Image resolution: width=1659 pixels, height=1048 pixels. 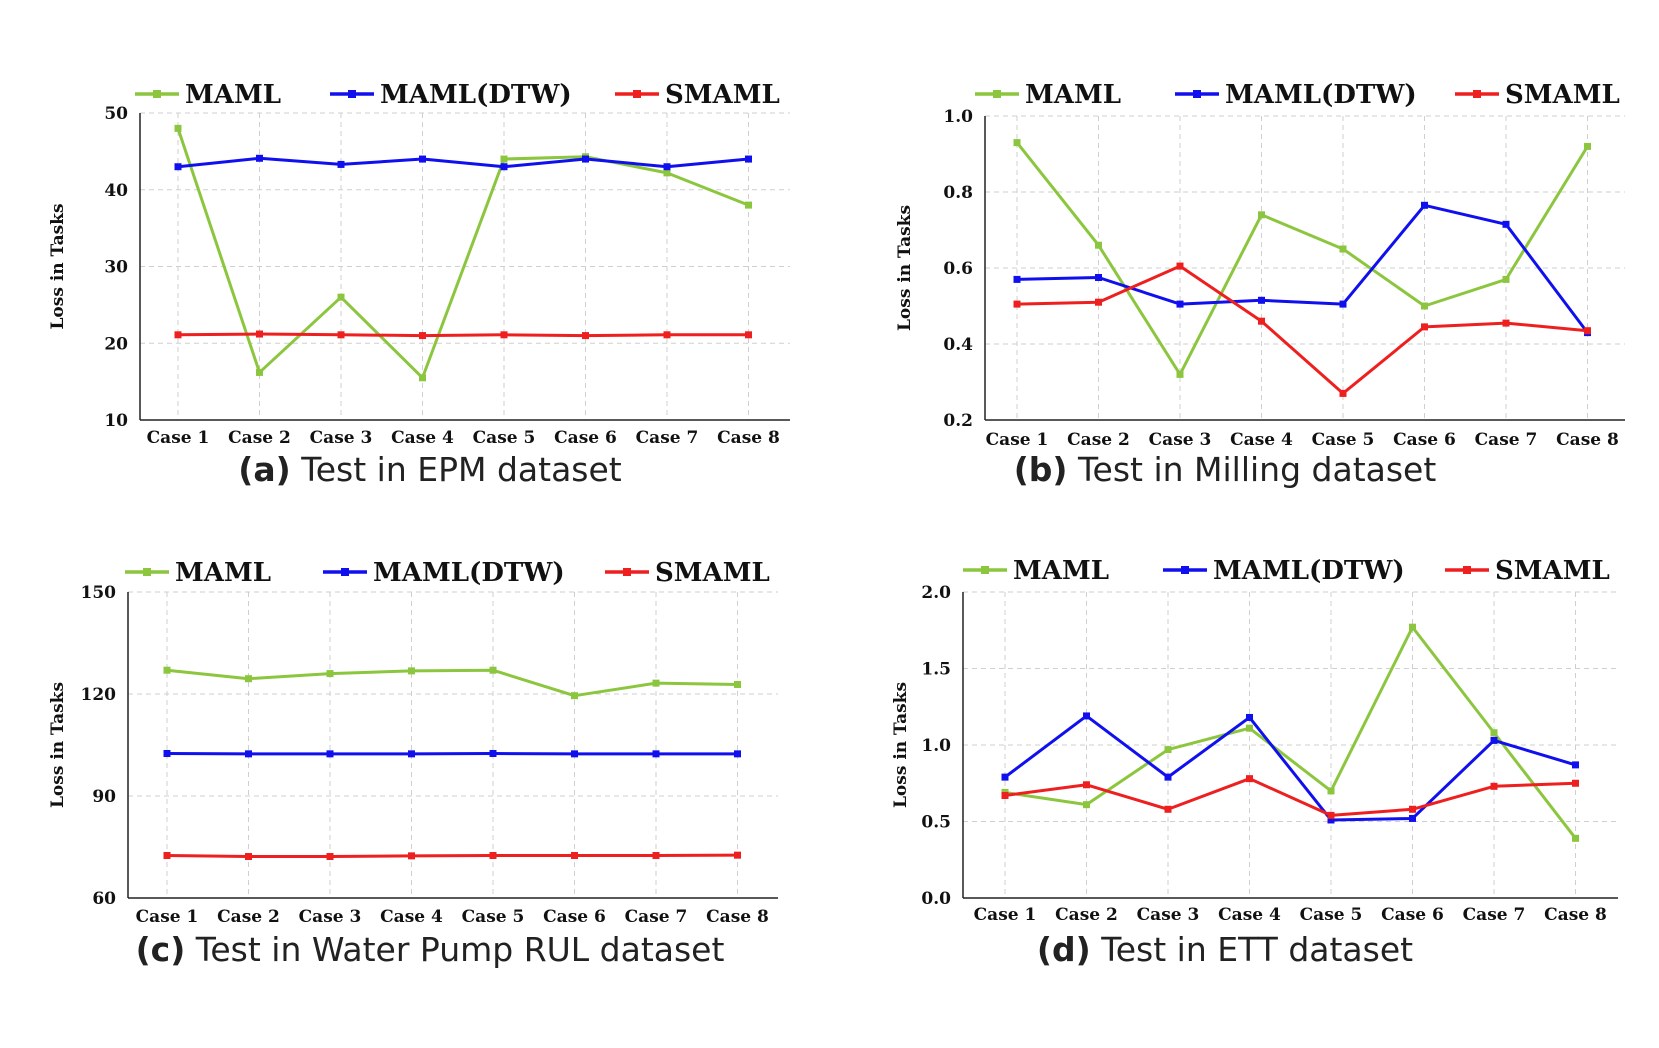 I want to click on y-tick-label-c-0: 60, so click(x=104, y=899).